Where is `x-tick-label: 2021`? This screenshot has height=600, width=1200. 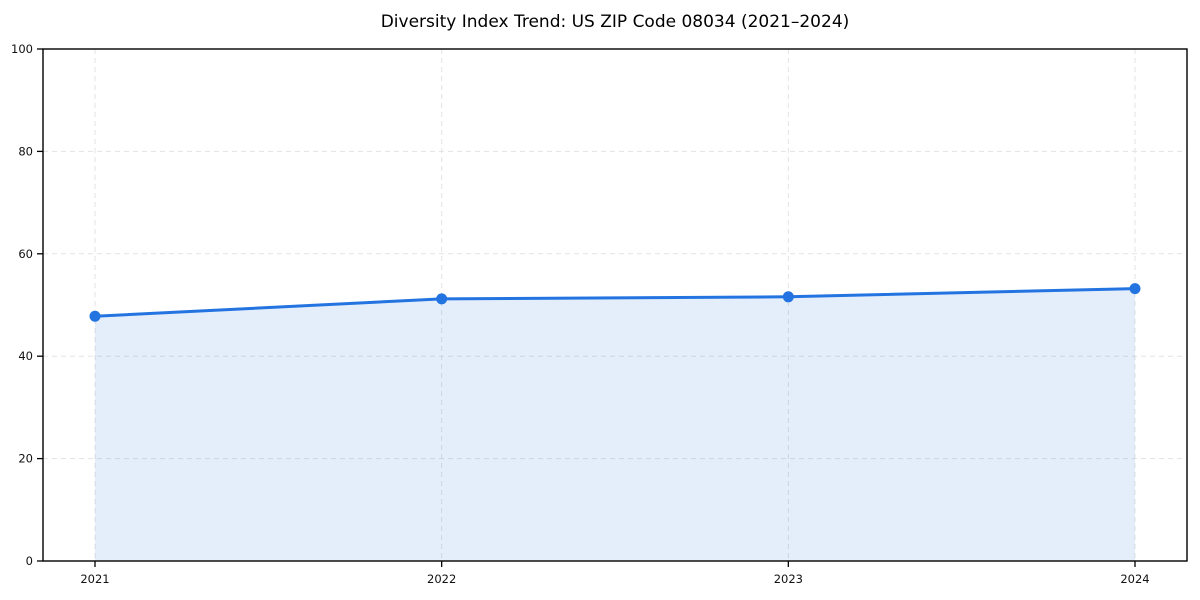 x-tick-label: 2021 is located at coordinates (94, 579).